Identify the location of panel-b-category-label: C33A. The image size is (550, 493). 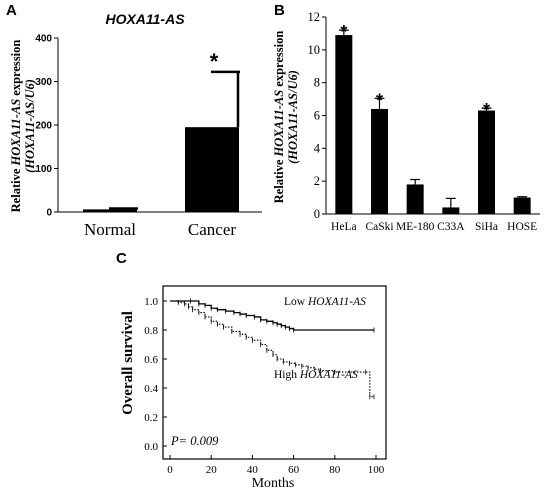
(451, 227).